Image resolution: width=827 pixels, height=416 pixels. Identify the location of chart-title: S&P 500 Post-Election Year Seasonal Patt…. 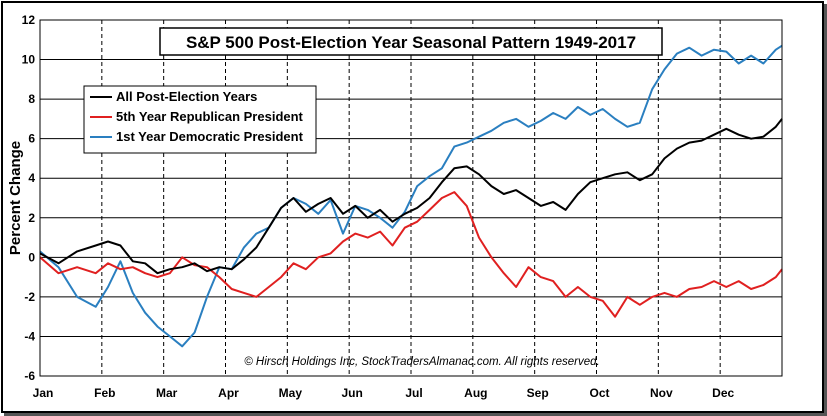
(411, 42).